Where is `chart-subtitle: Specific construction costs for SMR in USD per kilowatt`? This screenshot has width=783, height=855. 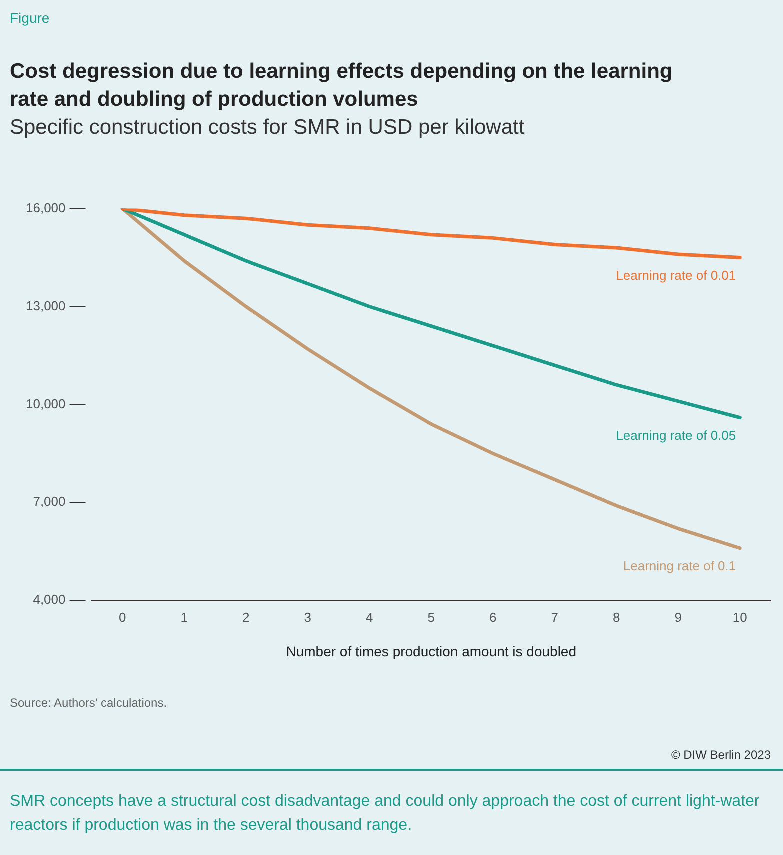 chart-subtitle: Specific construction costs for SMR in USD per kilowatt is located at coordinates (267, 128).